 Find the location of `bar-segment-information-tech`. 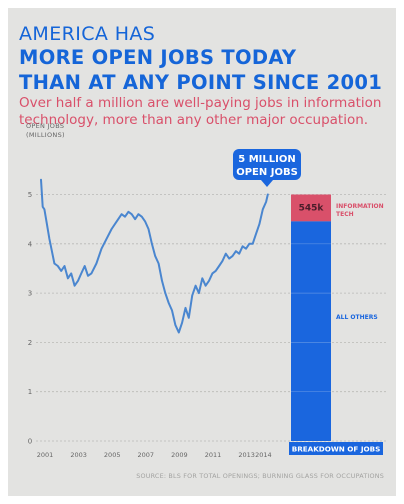

bar-segment-information-tech is located at coordinates (311, 208).